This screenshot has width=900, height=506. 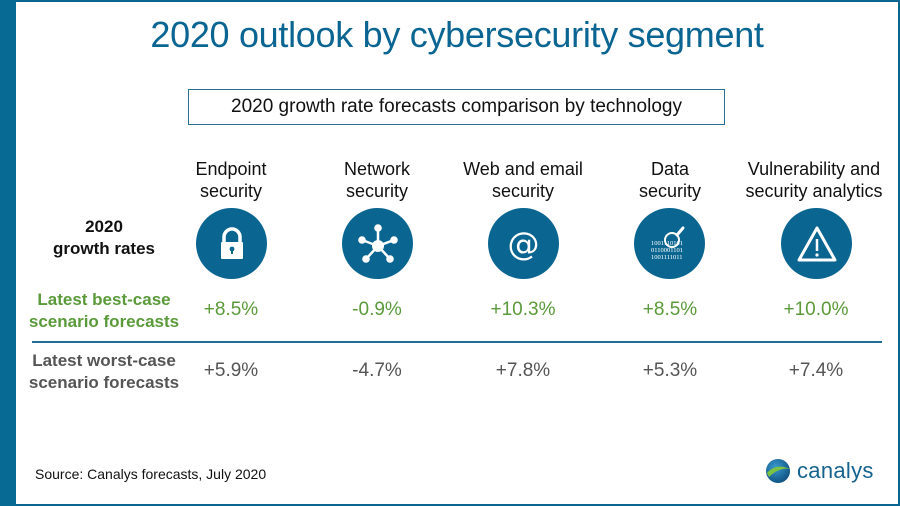 What do you see at coordinates (670, 169) in the screenshot?
I see `column-label-line1: Data` at bounding box center [670, 169].